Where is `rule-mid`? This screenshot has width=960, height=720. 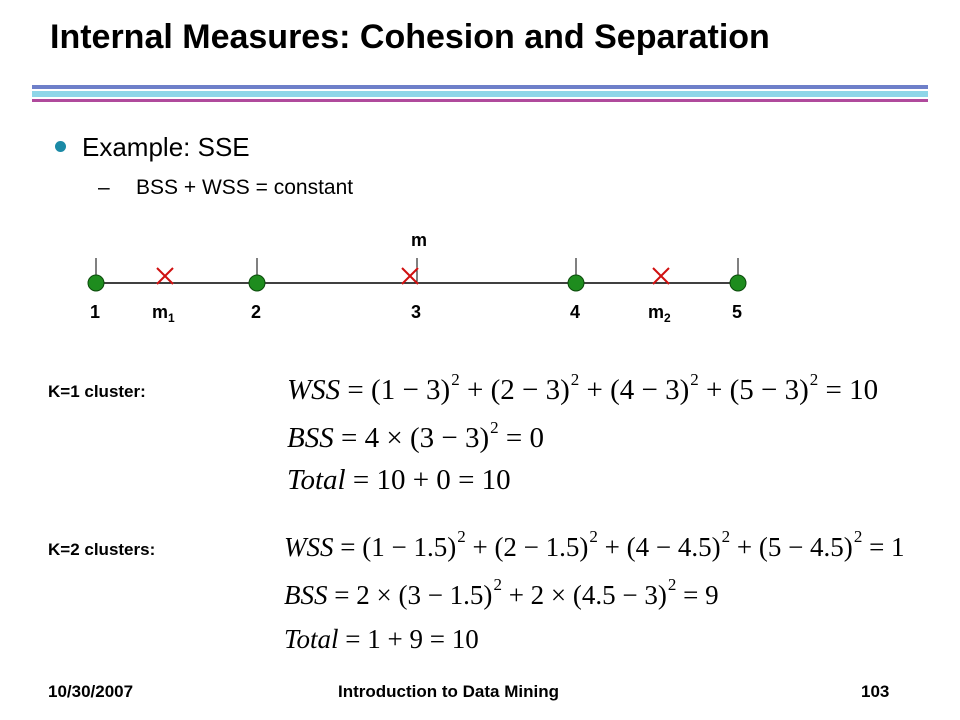 rule-mid is located at coordinates (480, 94).